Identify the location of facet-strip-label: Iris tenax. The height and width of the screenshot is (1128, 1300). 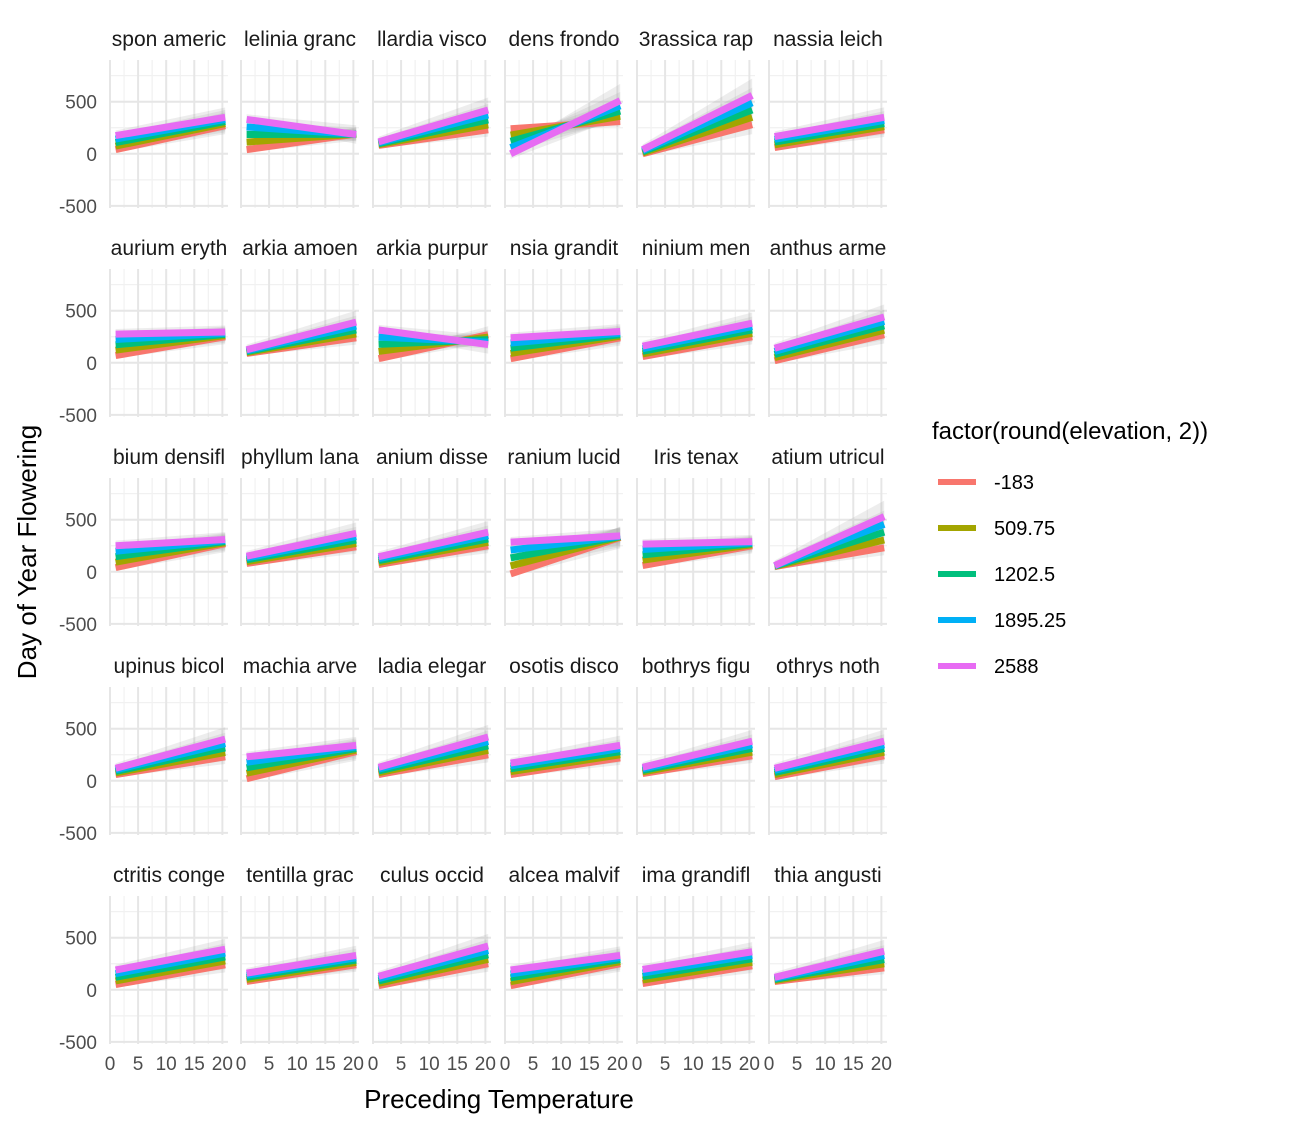
(696, 457).